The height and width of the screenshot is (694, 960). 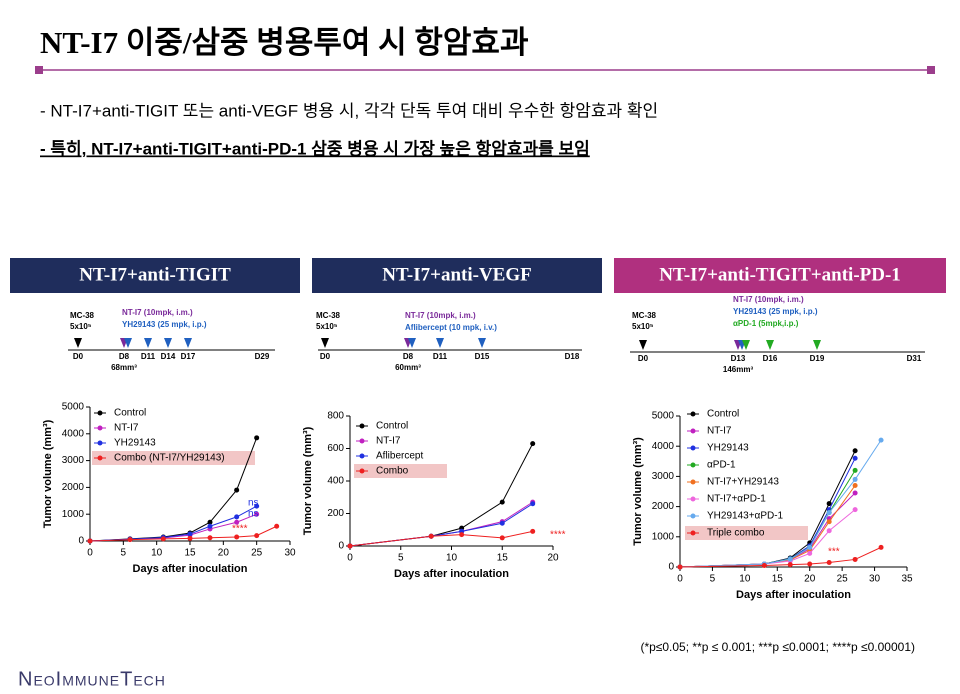 What do you see at coordinates (743, 482) in the screenshot?
I see `legend-label: NT-I7+YH29143` at bounding box center [743, 482].